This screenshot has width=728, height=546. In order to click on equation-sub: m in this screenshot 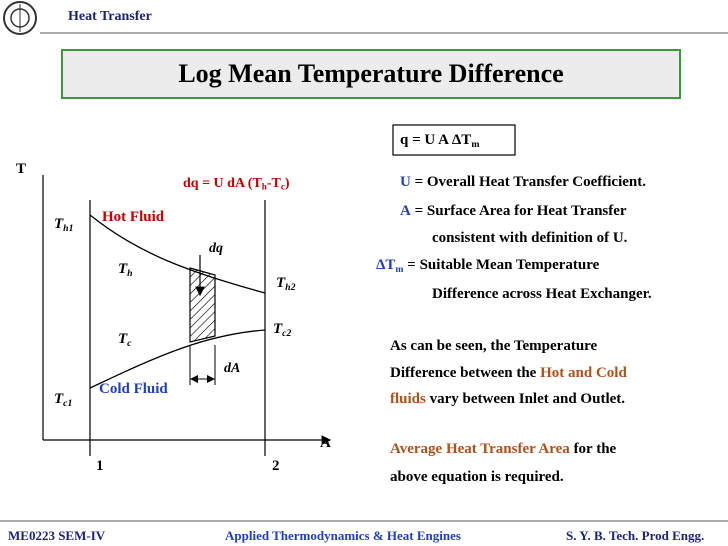, I will do `click(475, 144)`.